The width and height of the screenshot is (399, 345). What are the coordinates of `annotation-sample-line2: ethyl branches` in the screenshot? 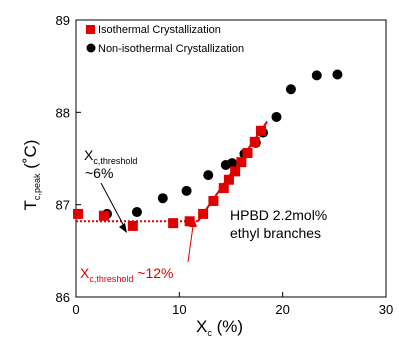 It's located at (275, 233).